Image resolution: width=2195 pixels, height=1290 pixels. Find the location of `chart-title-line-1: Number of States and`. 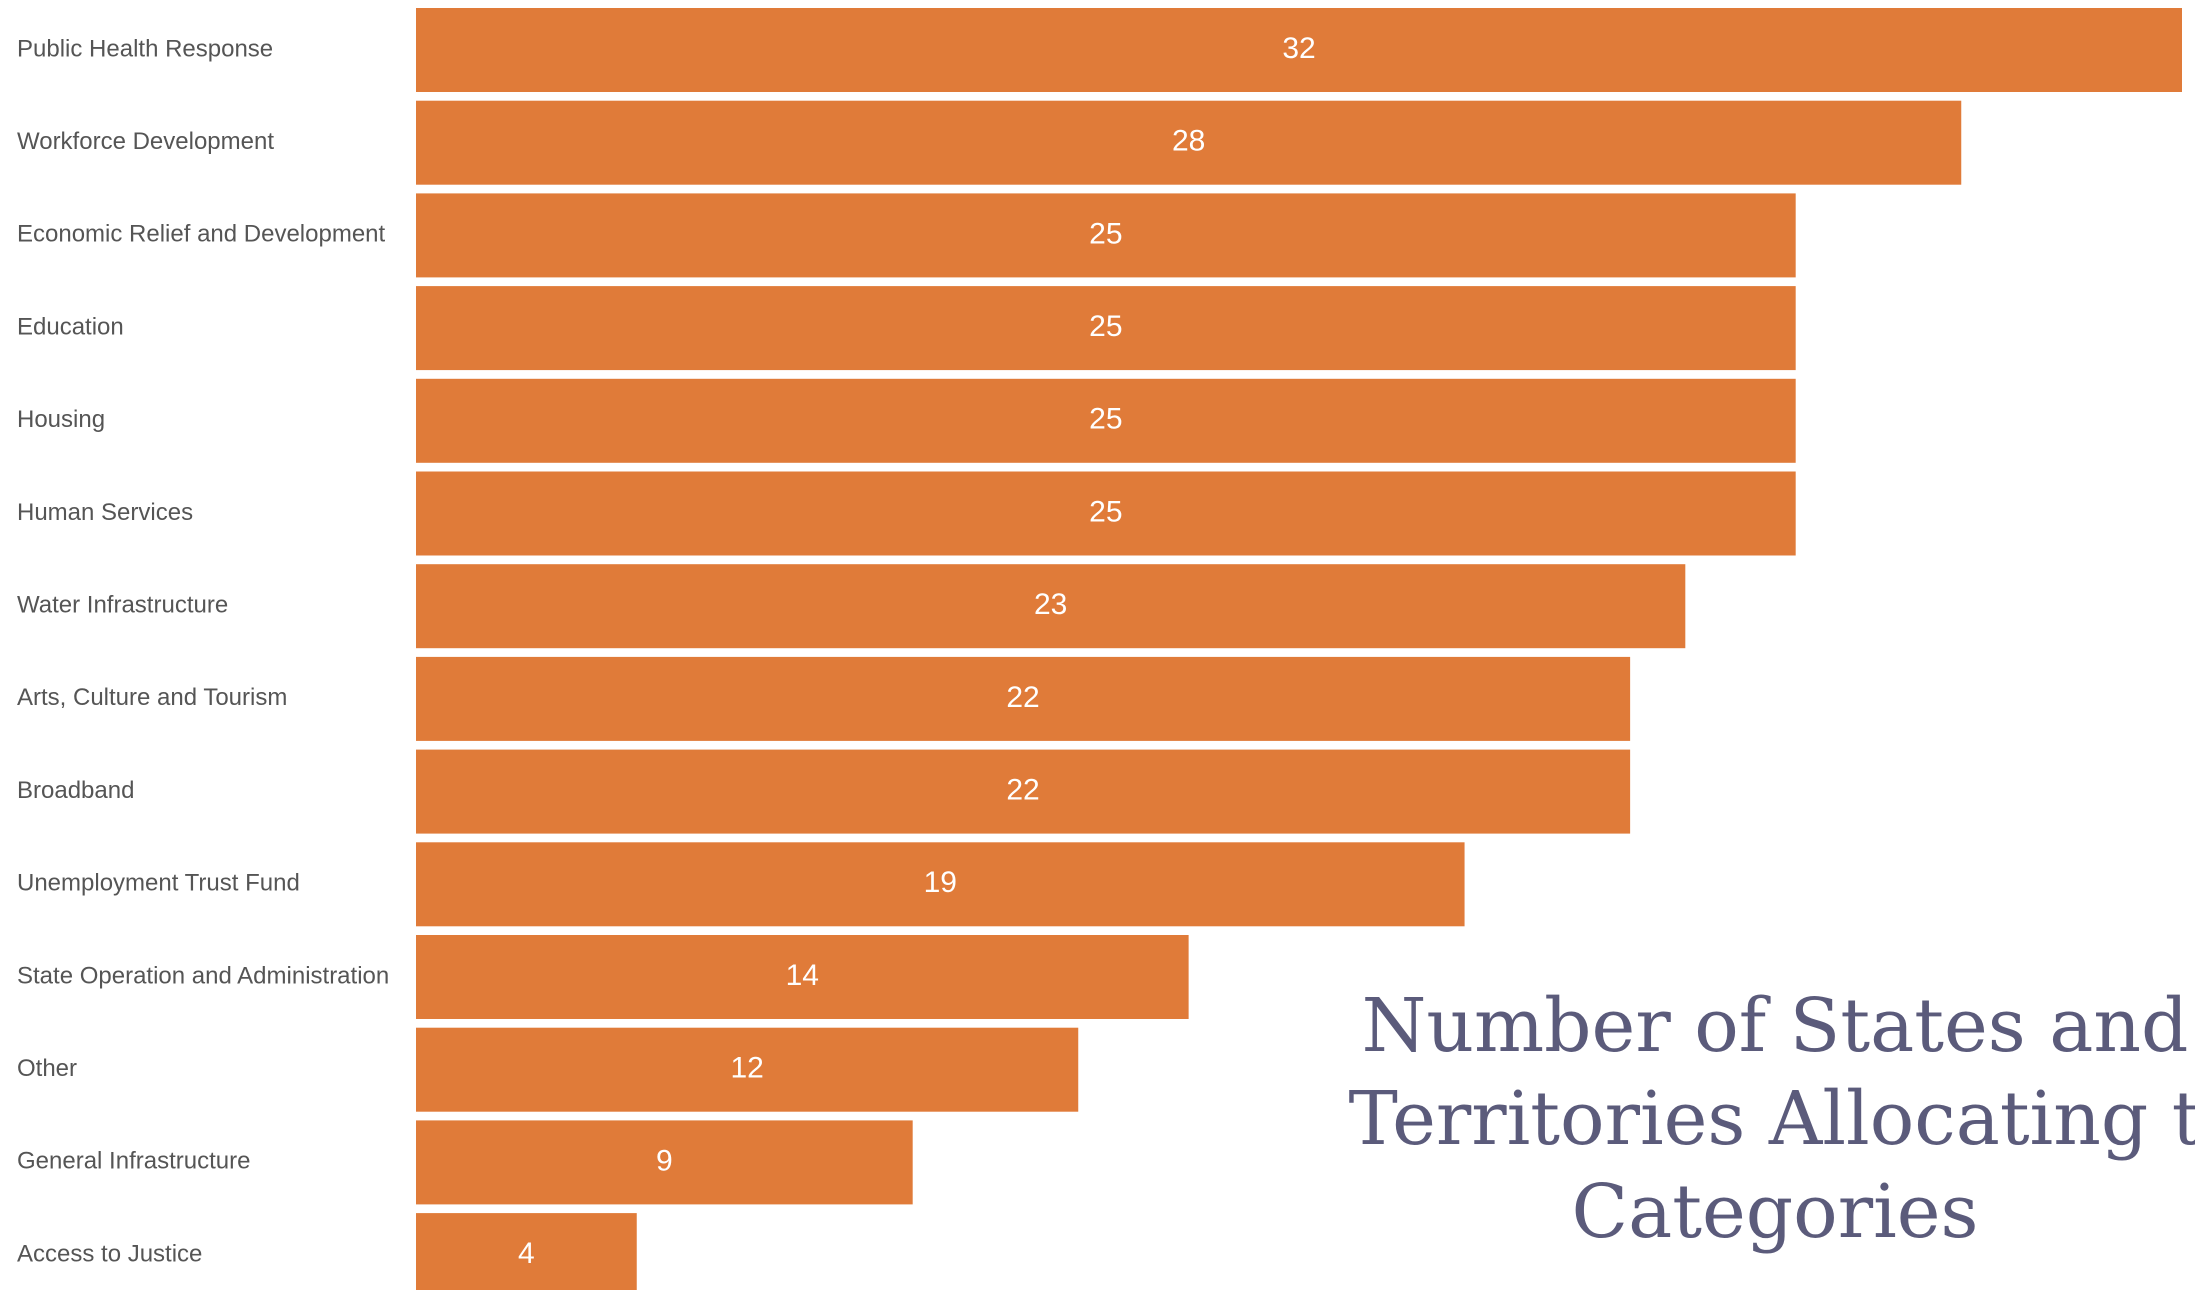

chart-title-line-1: Number of States and is located at coordinates (1775, 1026).